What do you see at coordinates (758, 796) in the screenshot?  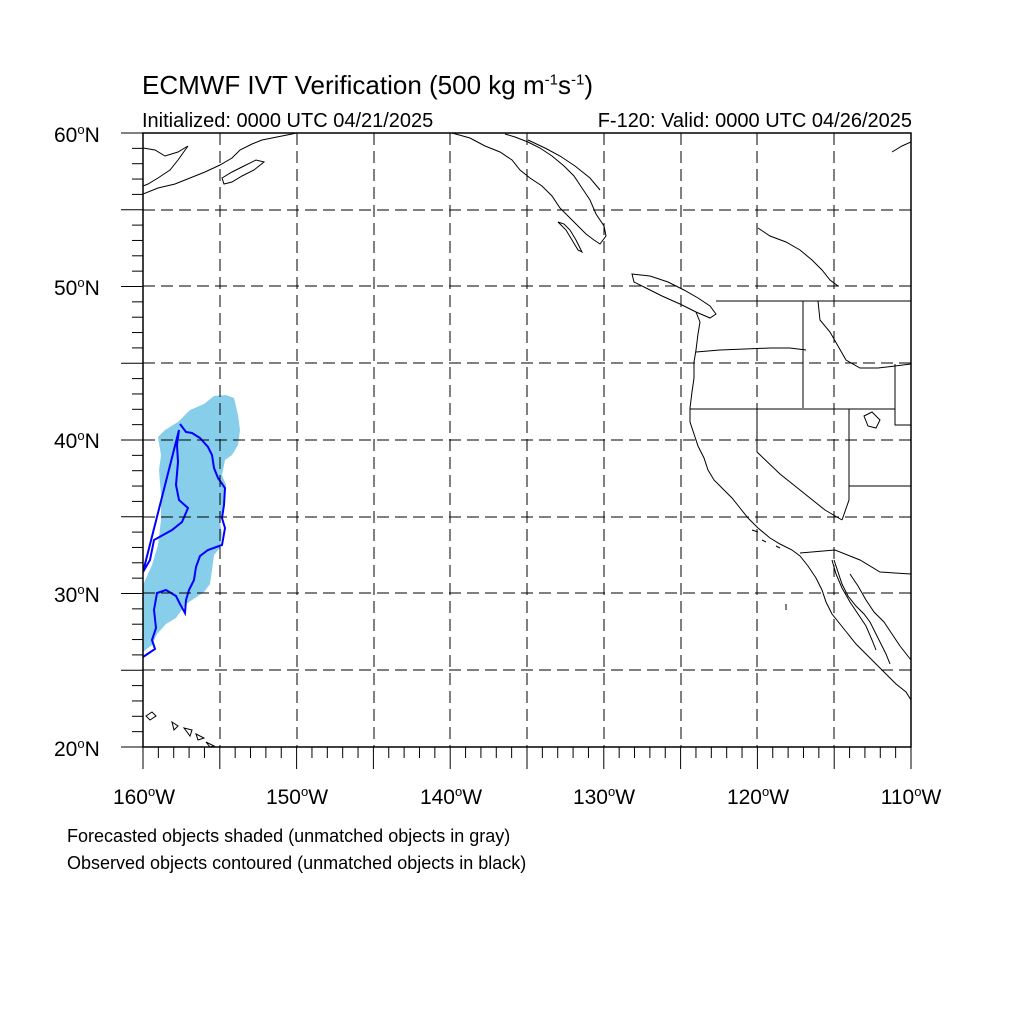 I see `lon-label-120: 120oW` at bounding box center [758, 796].